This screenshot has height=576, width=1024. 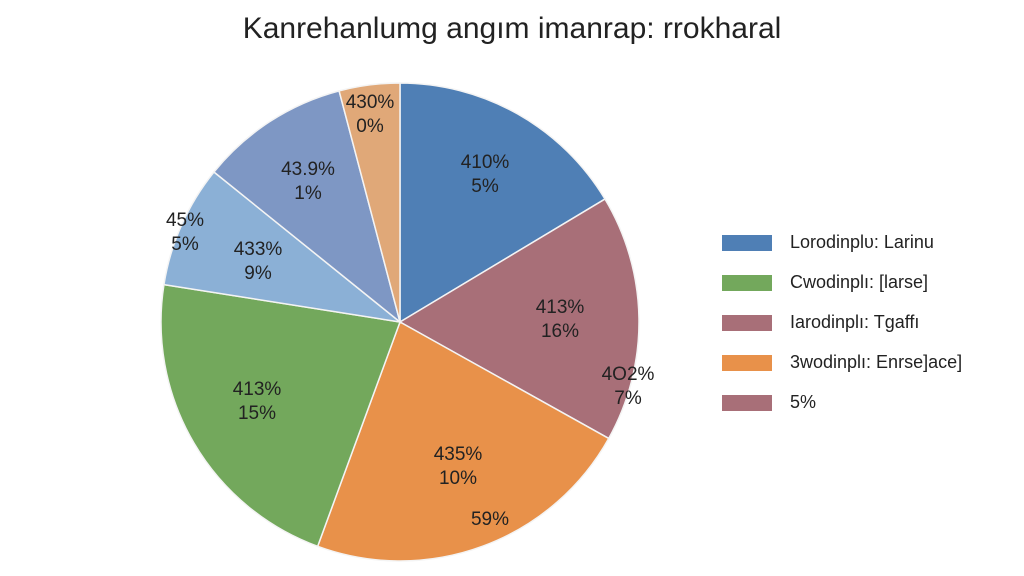 I want to click on slice-label: 43.9%, so click(x=308, y=169).